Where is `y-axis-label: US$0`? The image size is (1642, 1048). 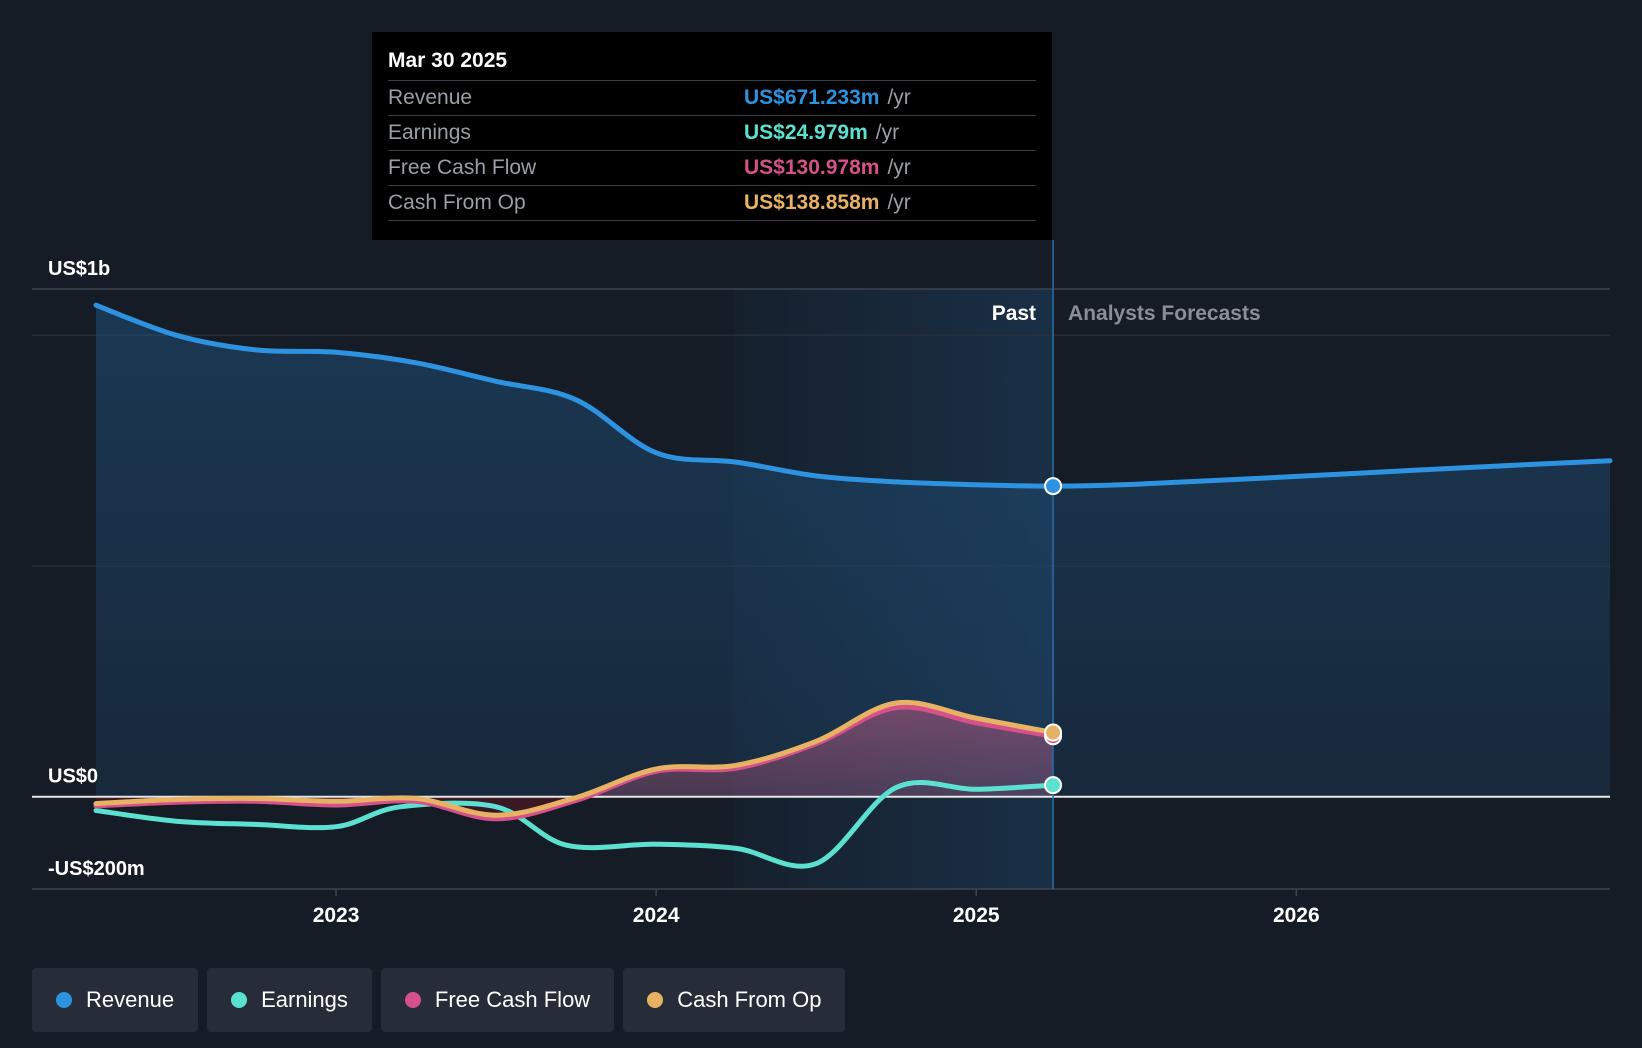
y-axis-label: US$0 is located at coordinates (73, 777).